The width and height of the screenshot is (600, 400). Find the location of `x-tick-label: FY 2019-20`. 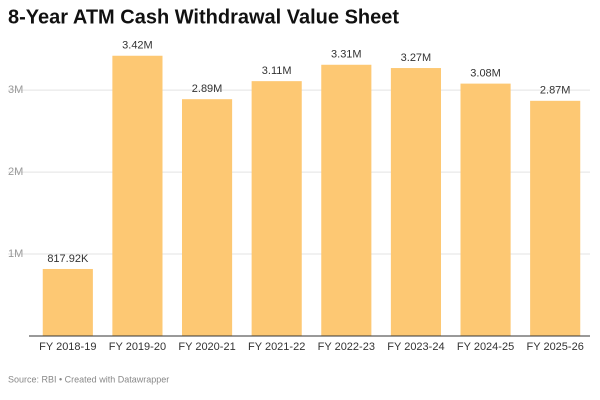

x-tick-label: FY 2019-20 is located at coordinates (137, 347).